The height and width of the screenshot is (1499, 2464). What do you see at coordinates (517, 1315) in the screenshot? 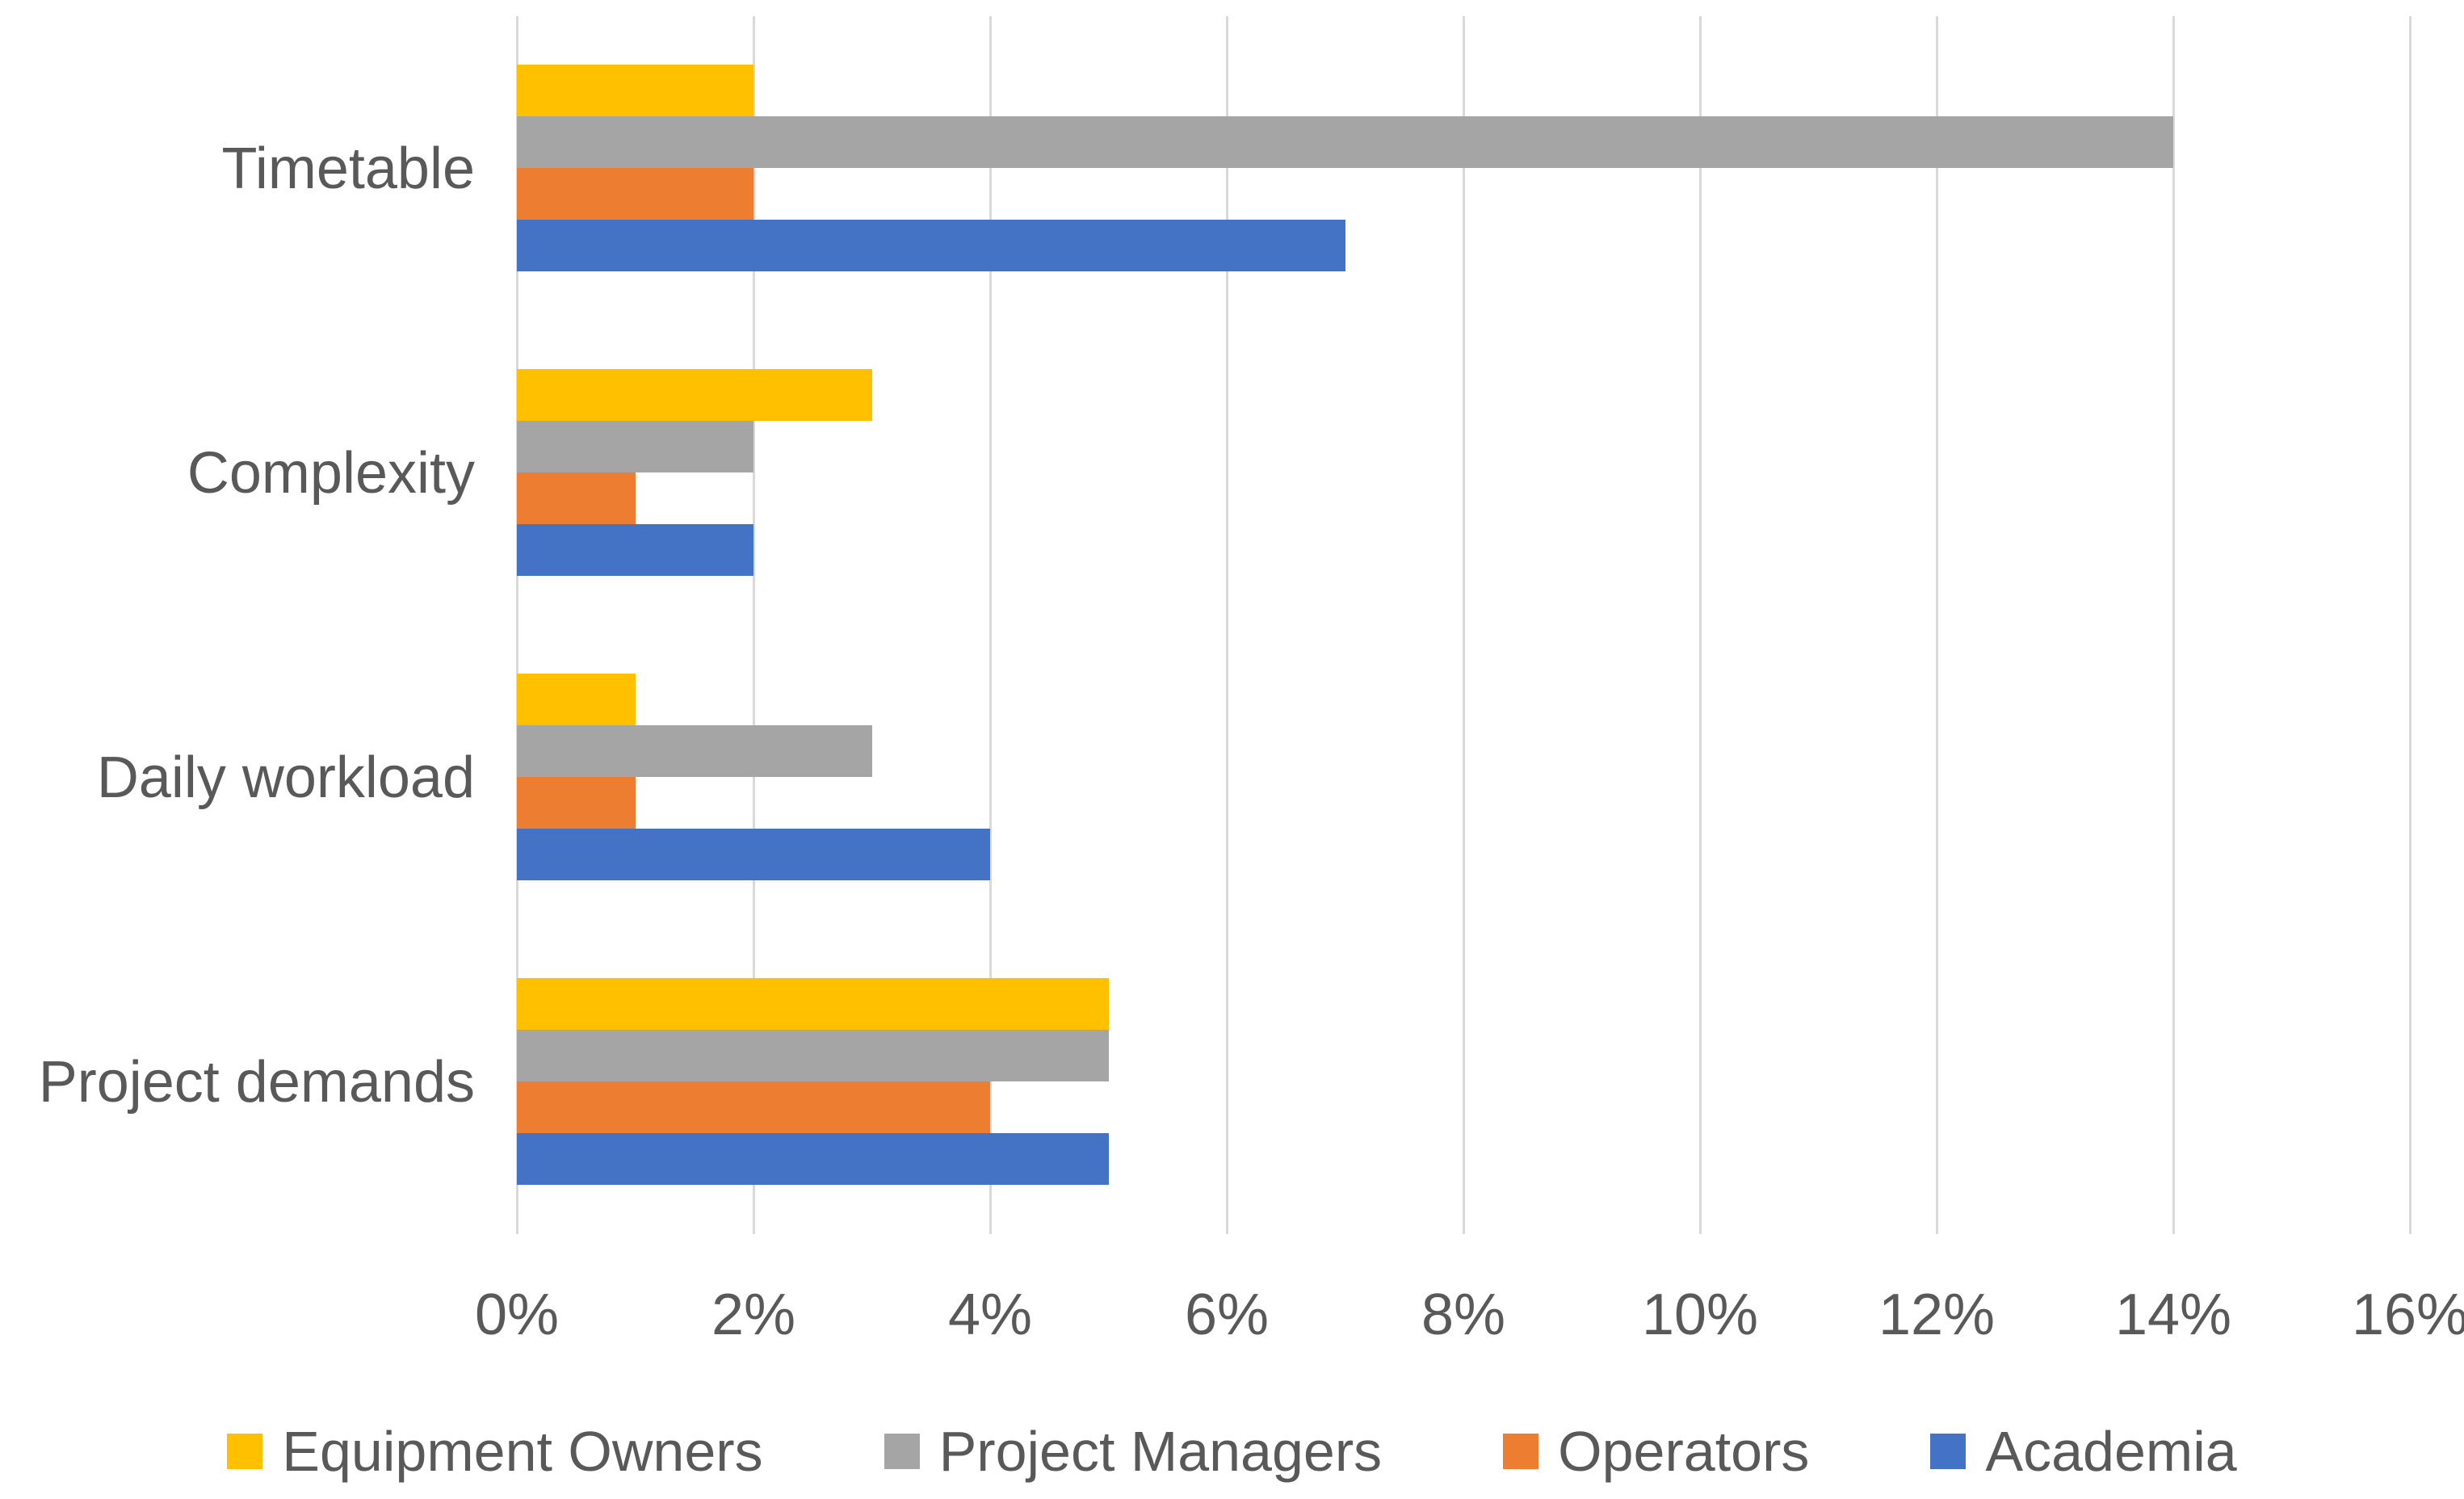
I see `x-tick-0%: 0%` at bounding box center [517, 1315].